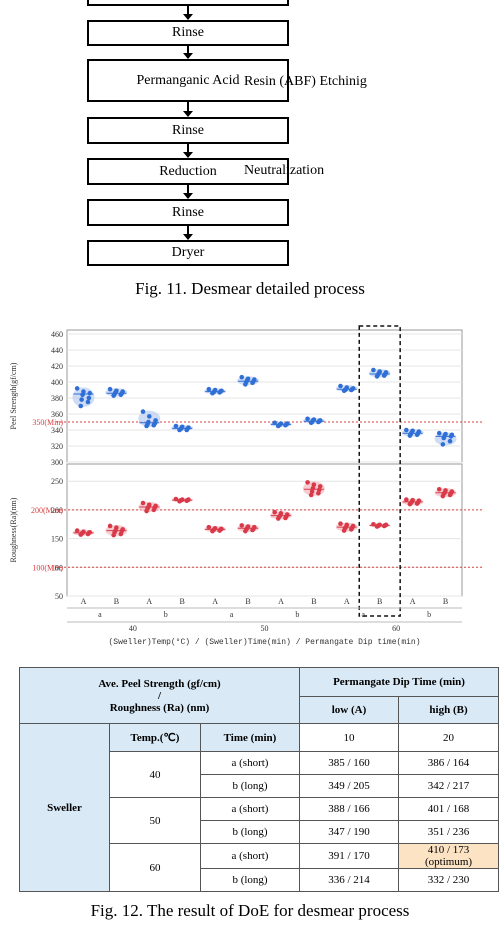  I want to click on y-tick-label: 440, so click(57, 350).